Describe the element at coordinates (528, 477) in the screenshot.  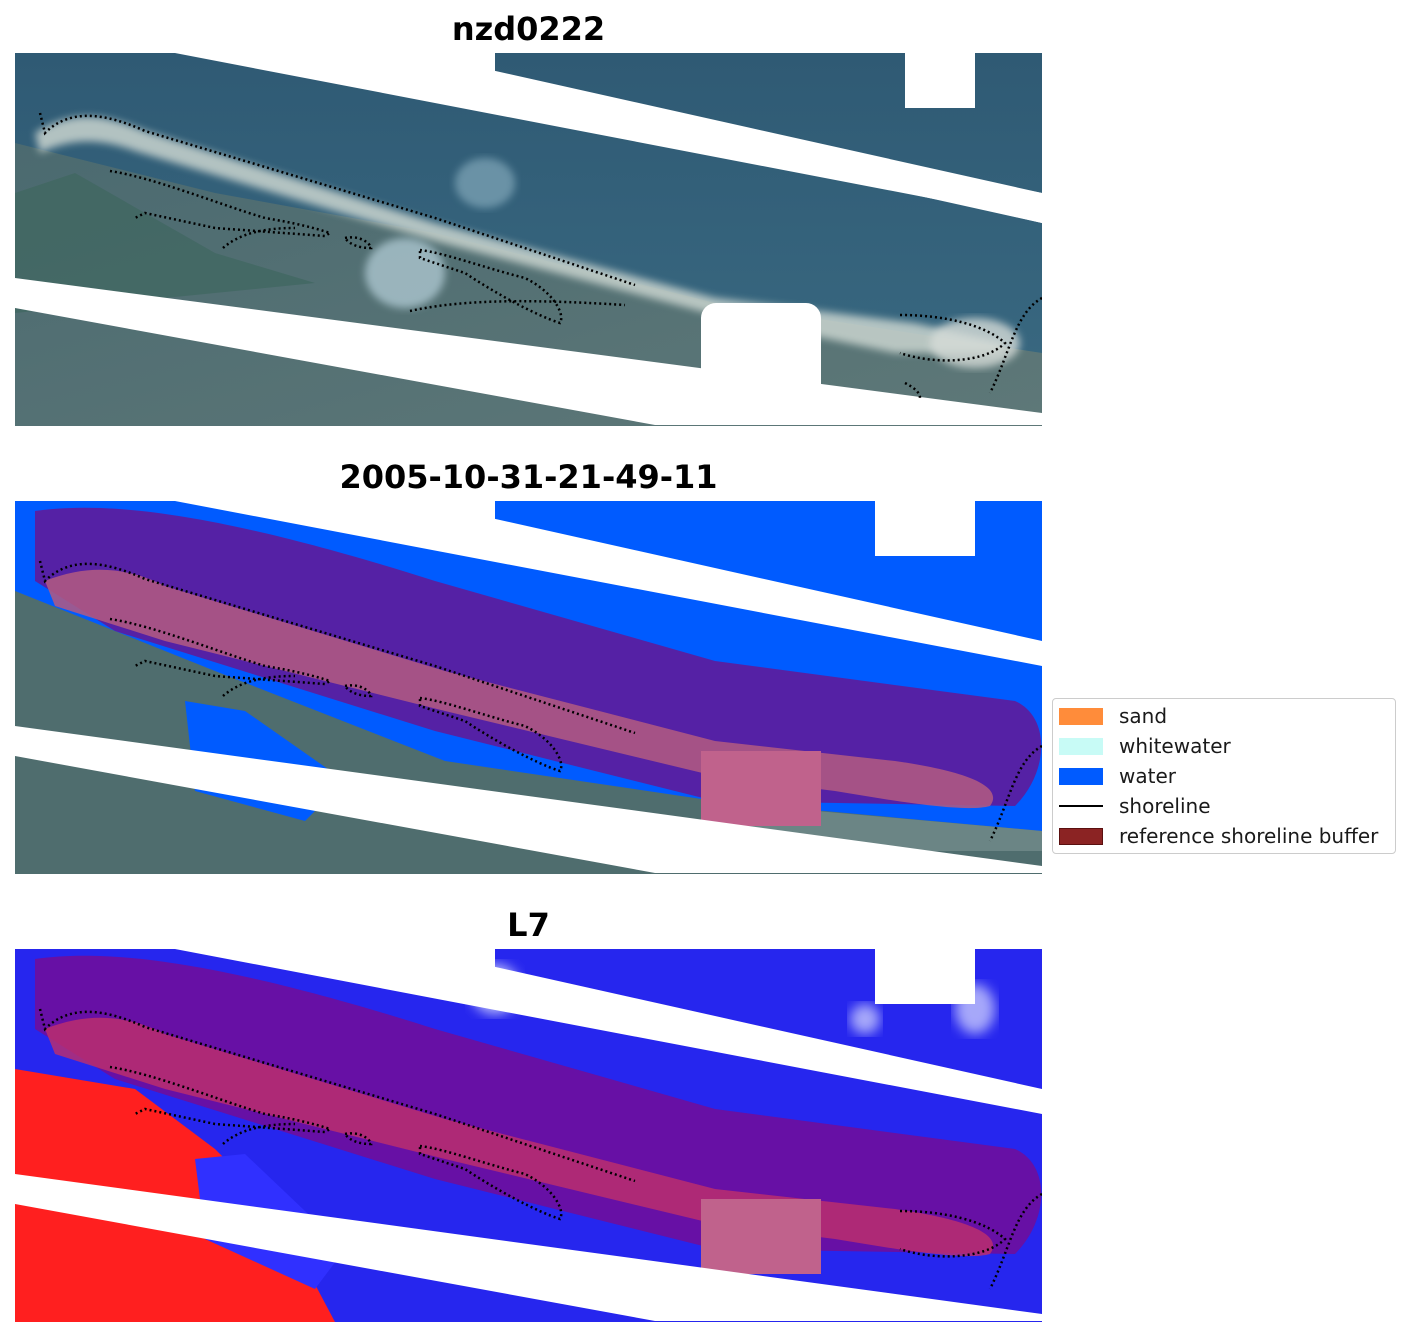
I see `panel-title-classified: 2005-10-31-21-49-11` at that location.